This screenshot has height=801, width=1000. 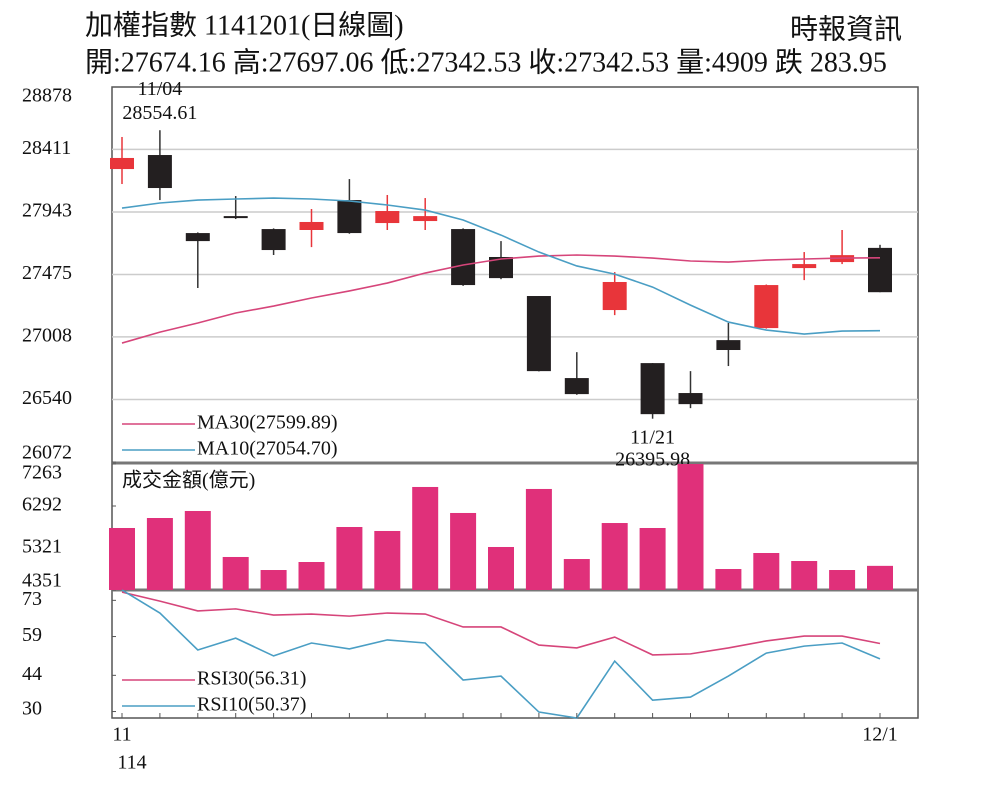 I want to click on y-tick-label: 44, so click(x=32, y=674).